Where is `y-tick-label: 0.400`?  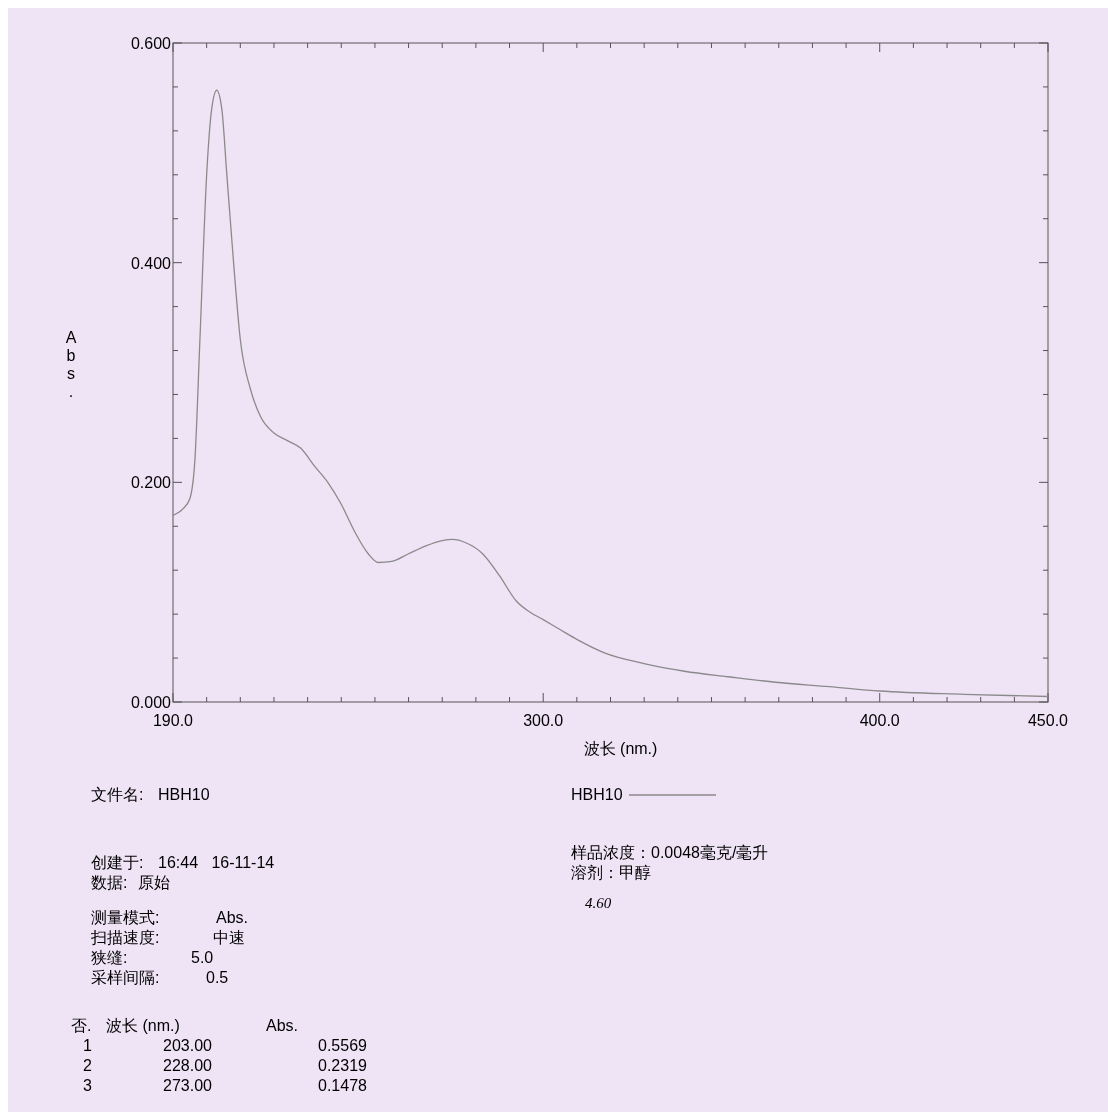
y-tick-label: 0.400 is located at coordinates (151, 263).